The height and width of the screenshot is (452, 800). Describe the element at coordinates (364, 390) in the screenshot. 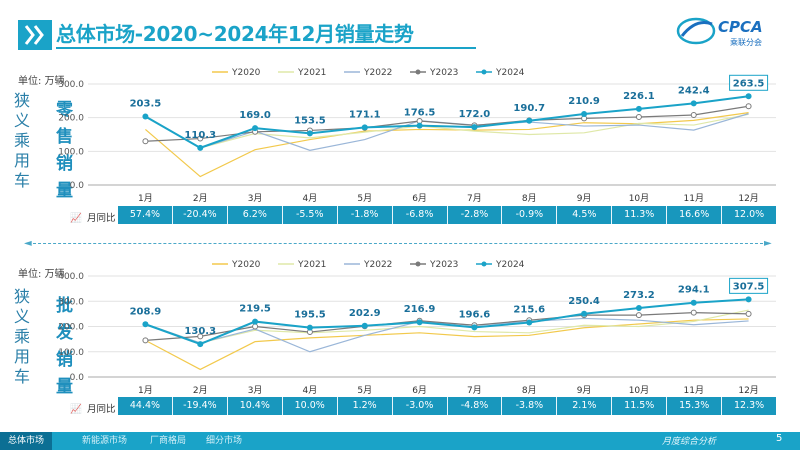

I see `wholesale-x-tick: 5月` at that location.